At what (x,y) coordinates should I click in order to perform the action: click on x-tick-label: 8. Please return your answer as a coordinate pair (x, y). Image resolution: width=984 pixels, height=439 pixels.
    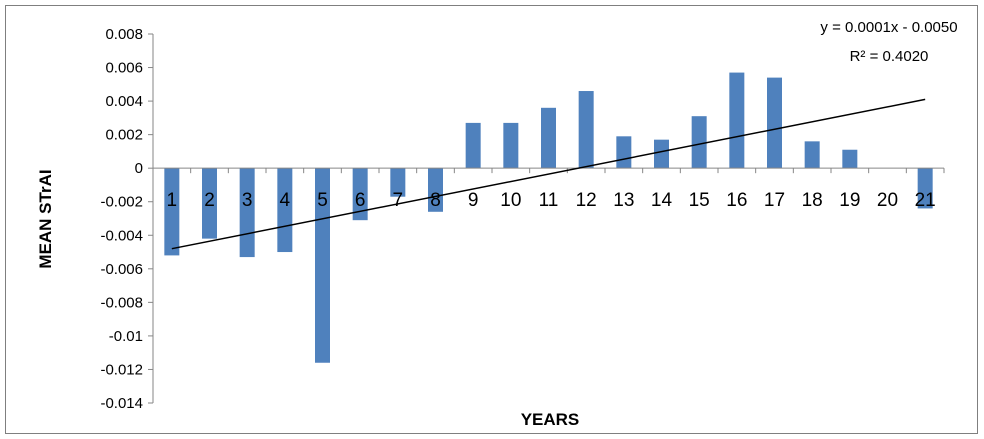
    Looking at the image, I should click on (435, 200).